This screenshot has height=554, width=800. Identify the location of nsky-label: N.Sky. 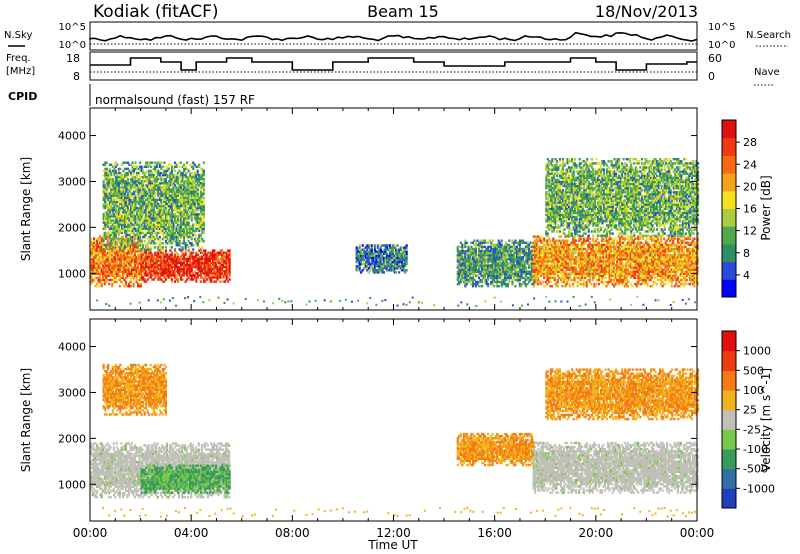
(18, 35).